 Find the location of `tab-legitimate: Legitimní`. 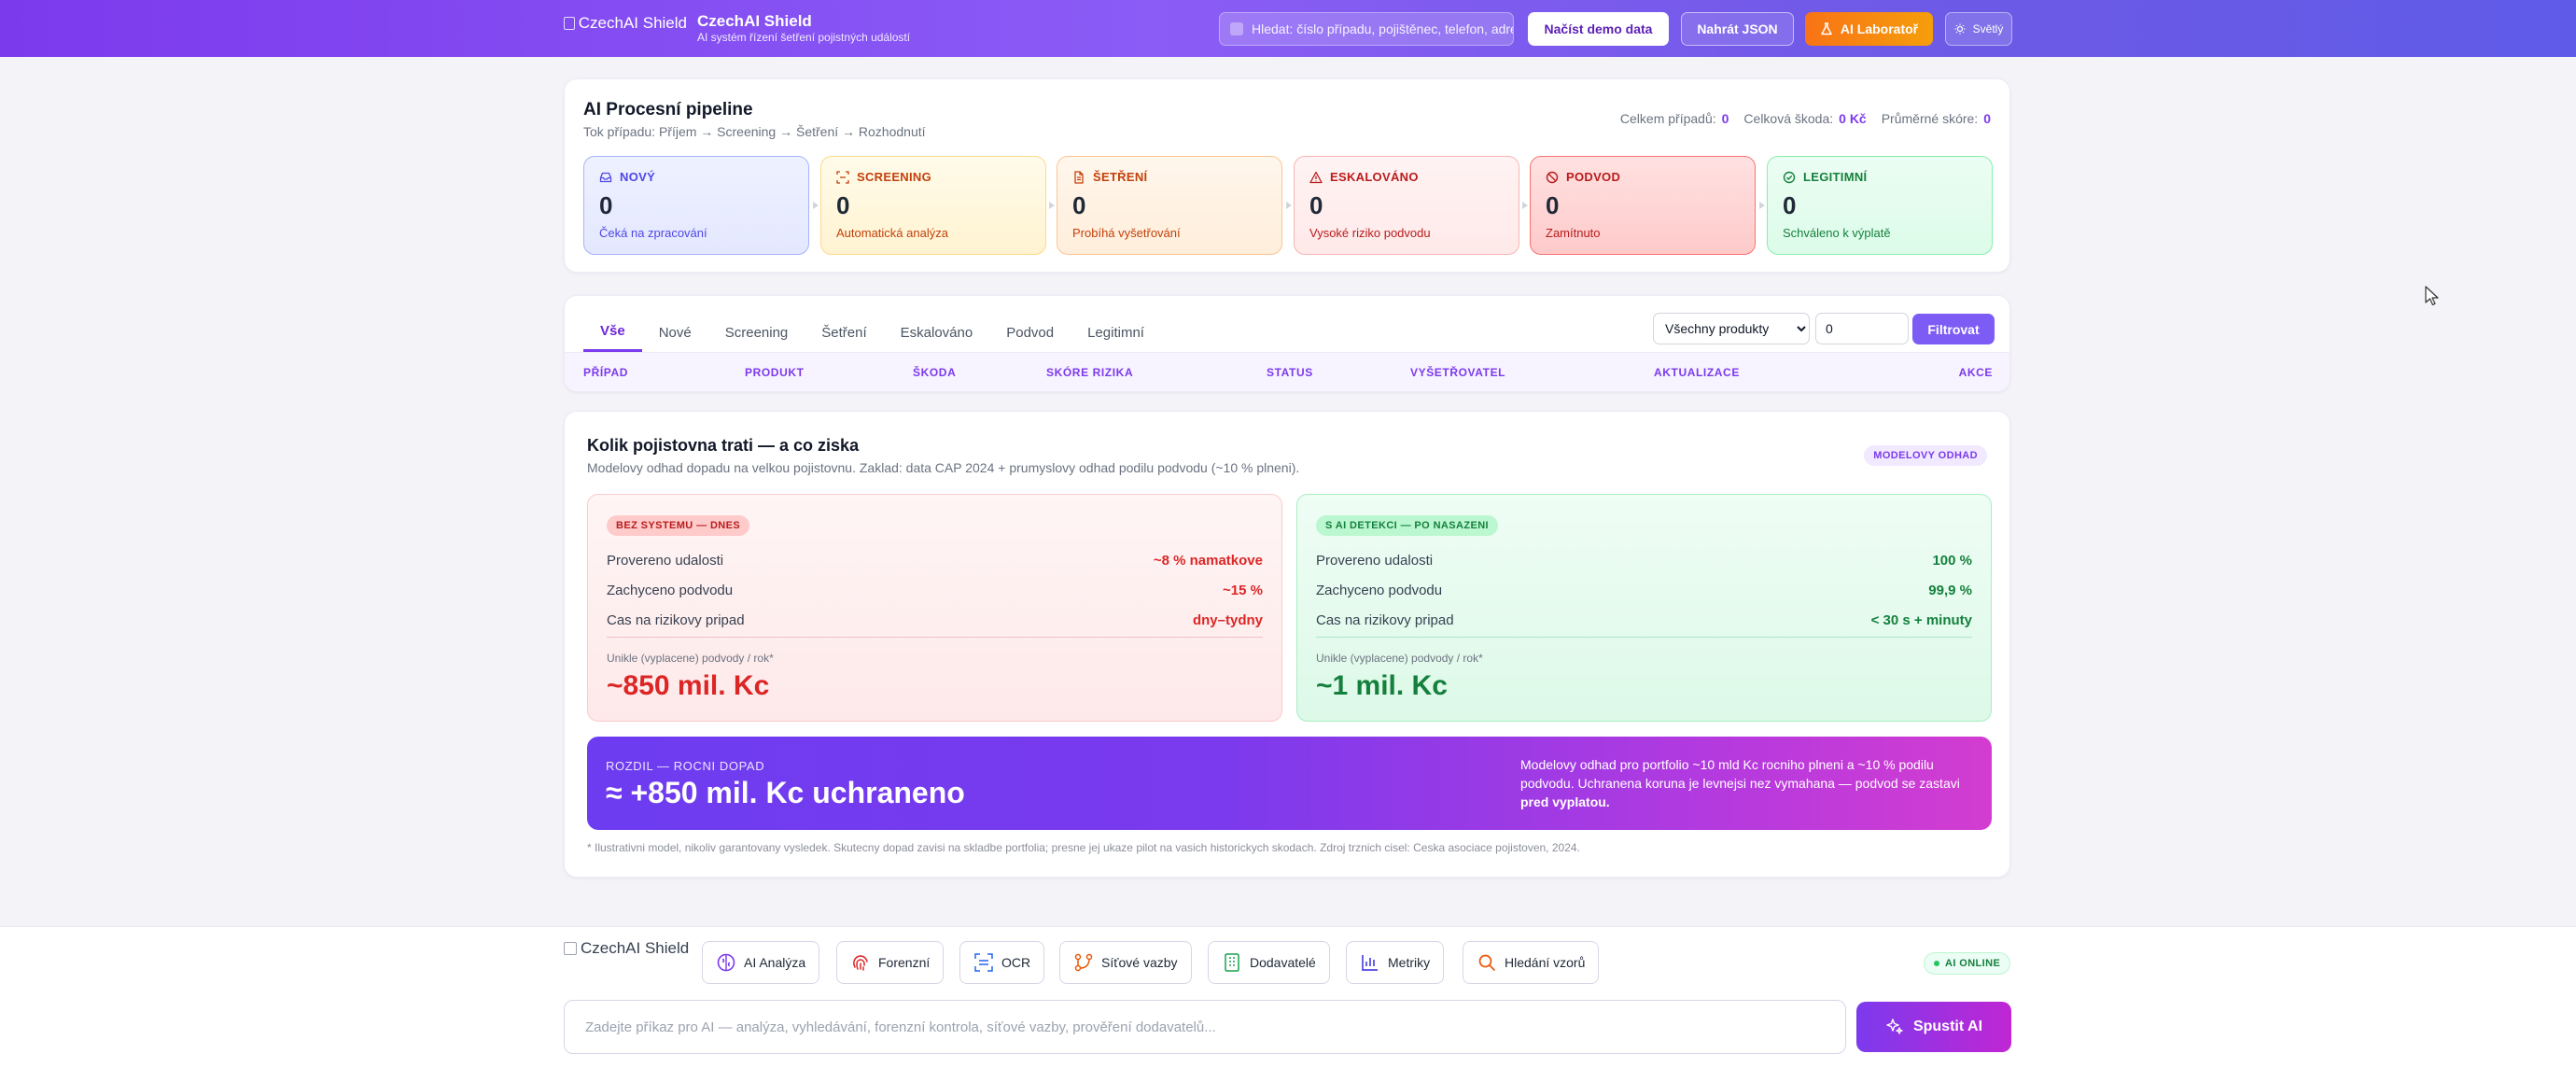

tab-legitimate: Legitimní is located at coordinates (1115, 332).